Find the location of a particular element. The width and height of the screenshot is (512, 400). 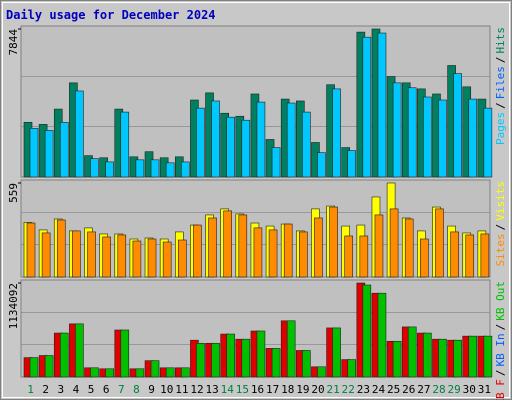

y-tick-label: 559 is located at coordinates (13, 193).